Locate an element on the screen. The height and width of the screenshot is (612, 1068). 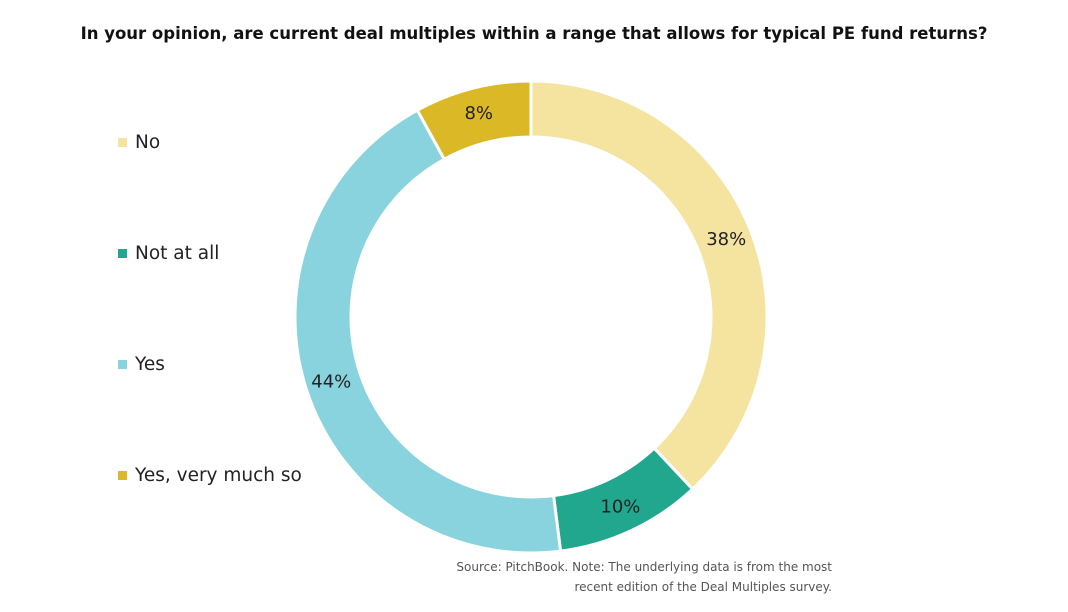
legend-item-no: No is located at coordinates (139, 142).